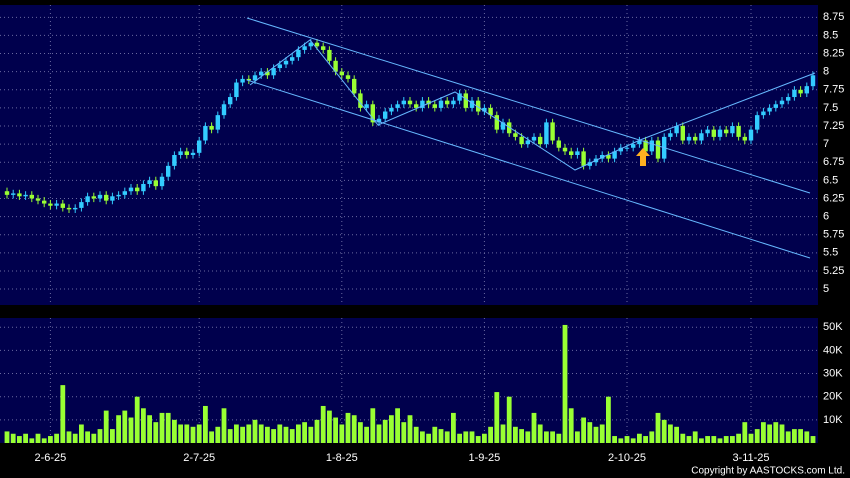 The image size is (850, 478). I want to click on y-tick-label: 5.5, so click(830, 253).